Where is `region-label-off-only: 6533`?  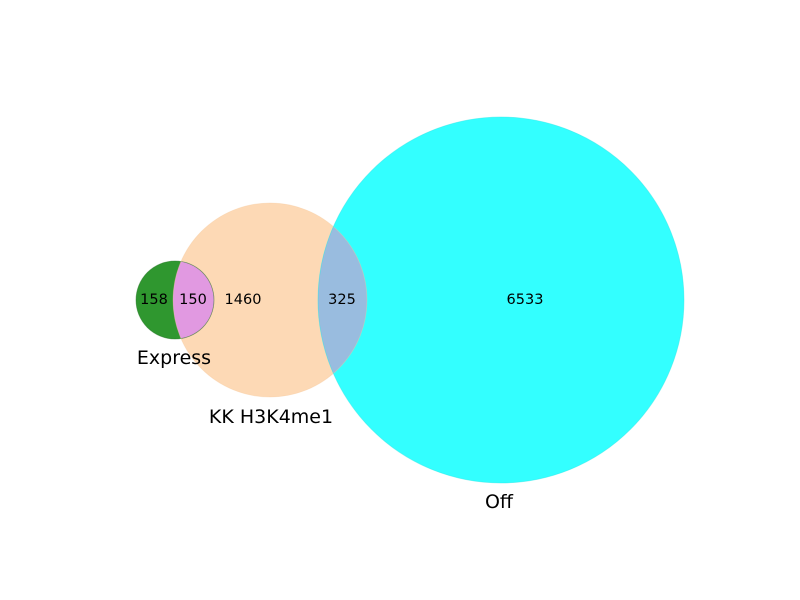
region-label-off-only: 6533 is located at coordinates (525, 300).